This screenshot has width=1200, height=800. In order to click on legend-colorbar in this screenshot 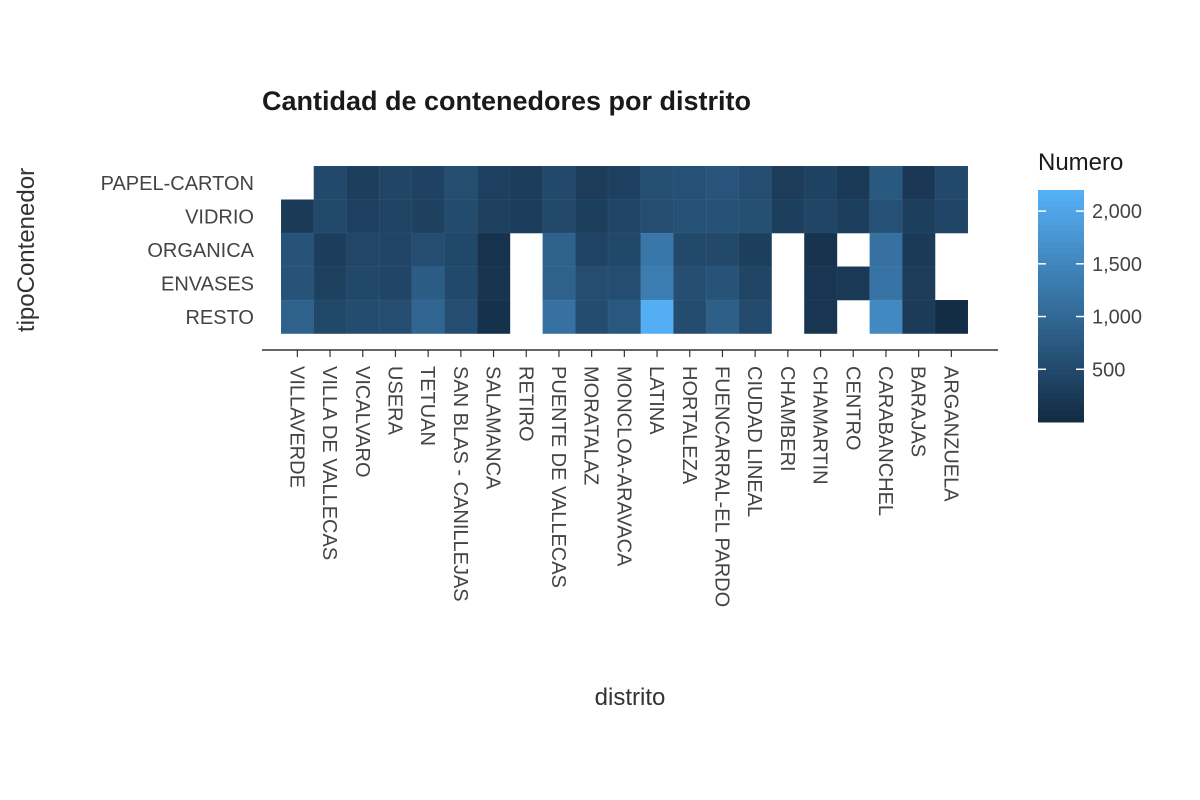, I will do `click(1061, 306)`.